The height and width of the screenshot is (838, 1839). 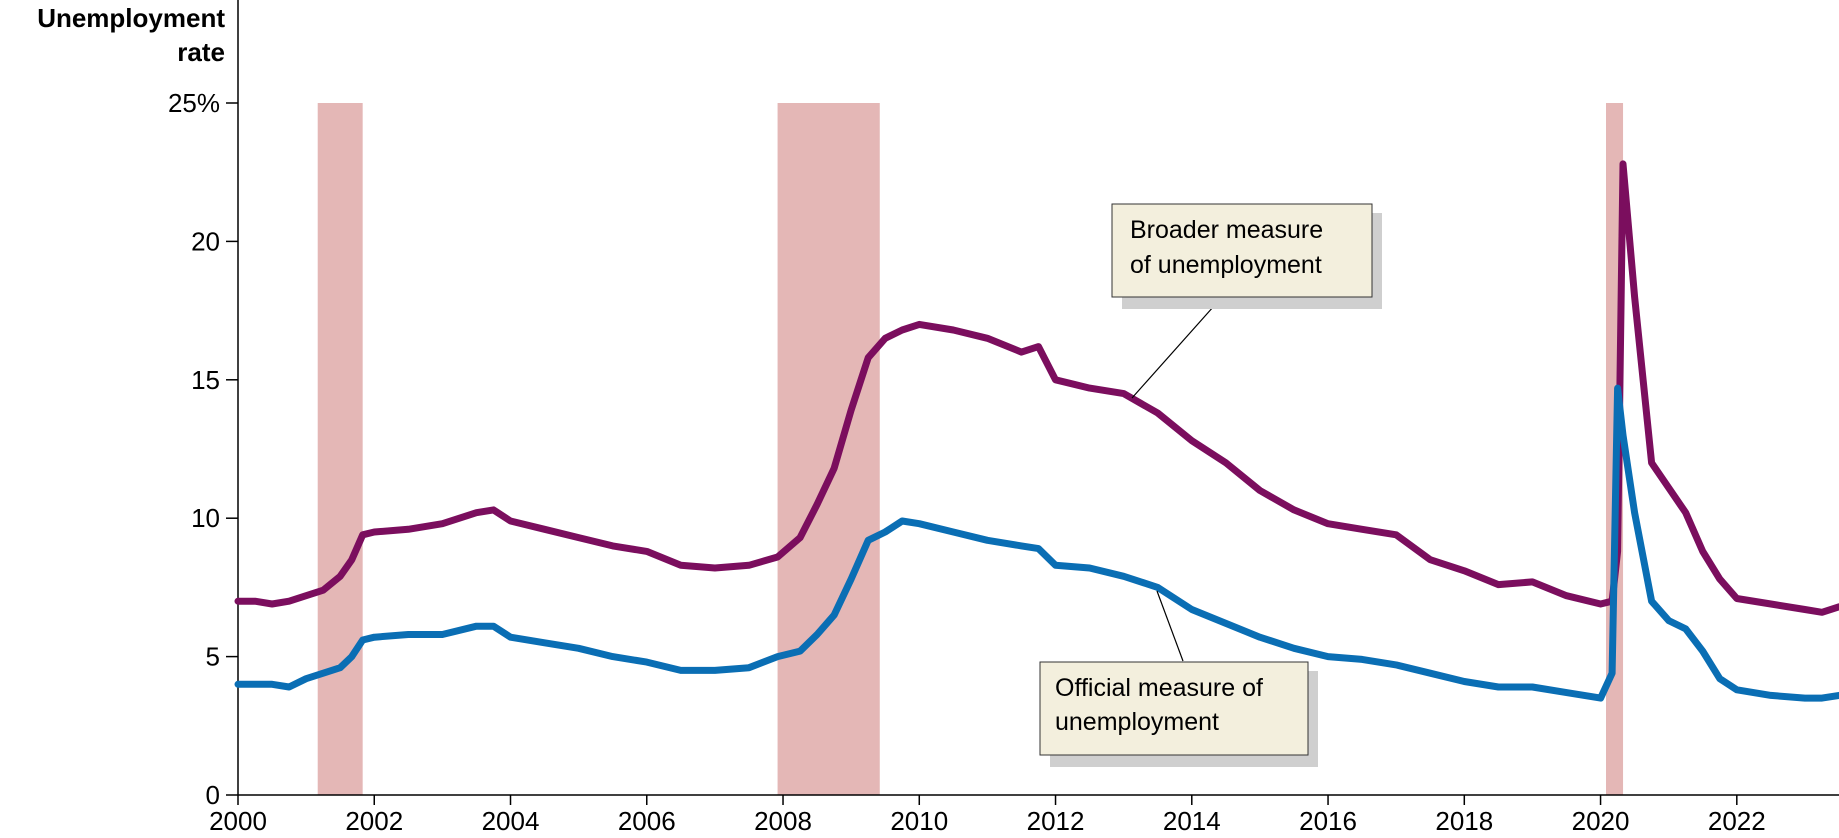 What do you see at coordinates (1170, 626) in the screenshot?
I see `official-leader-line` at bounding box center [1170, 626].